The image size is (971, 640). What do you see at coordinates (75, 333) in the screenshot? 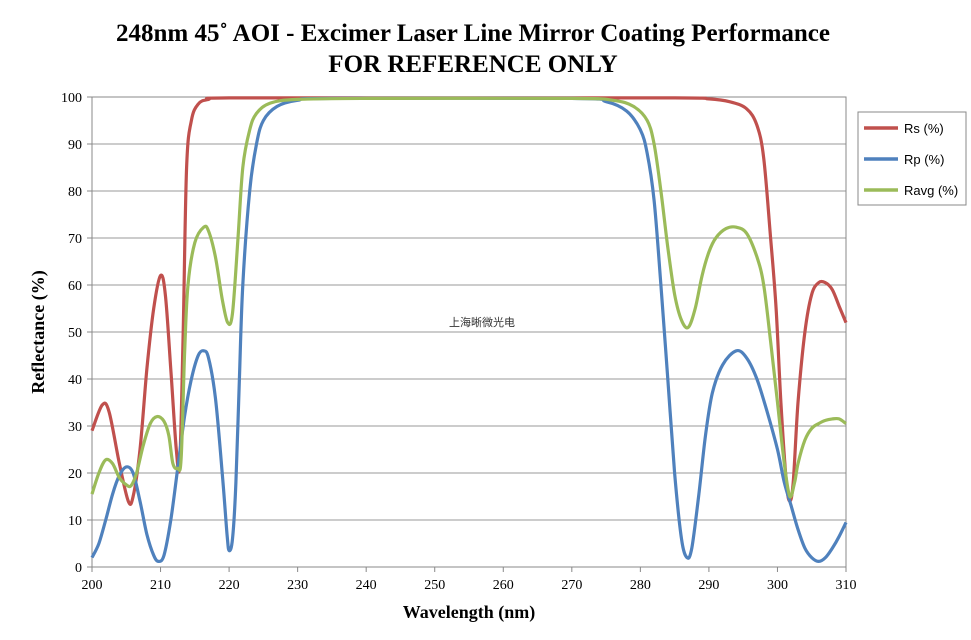
I see `y-tick-label: 50` at bounding box center [75, 333].